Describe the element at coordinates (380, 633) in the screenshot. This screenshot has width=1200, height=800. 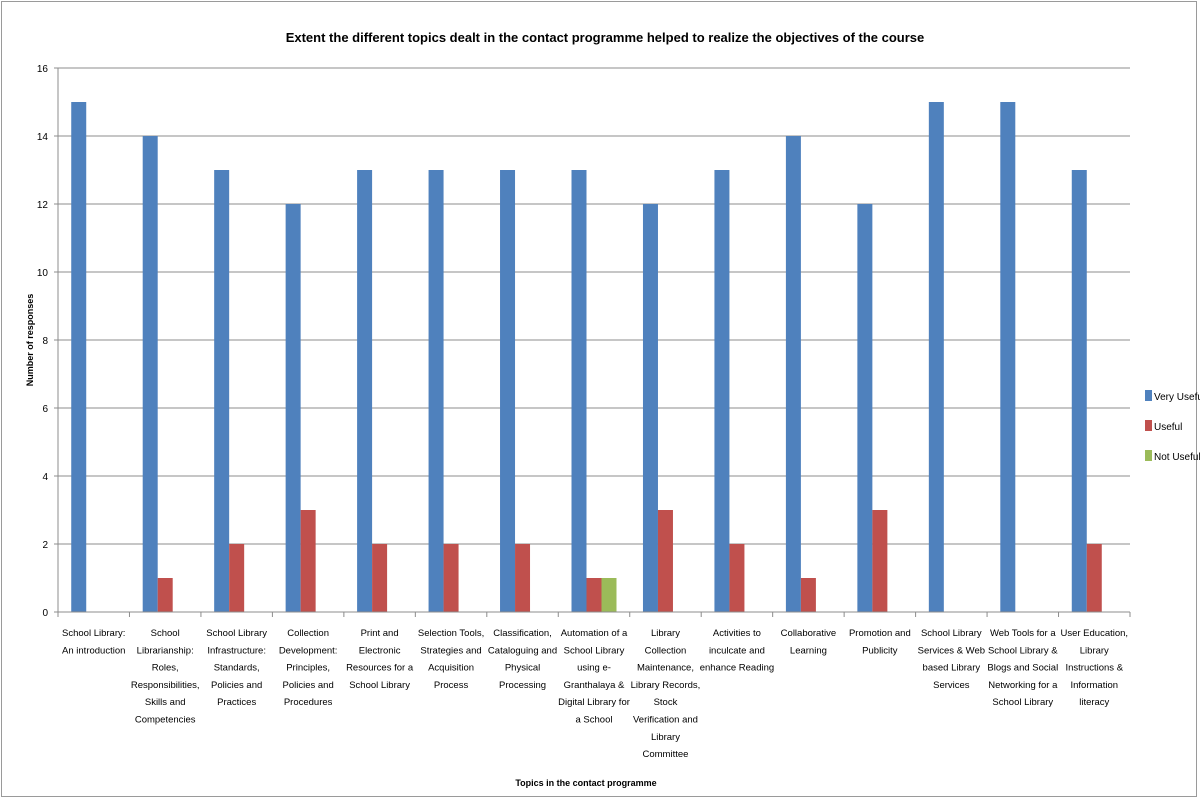
I see `x-category-label-line: Print and` at that location.